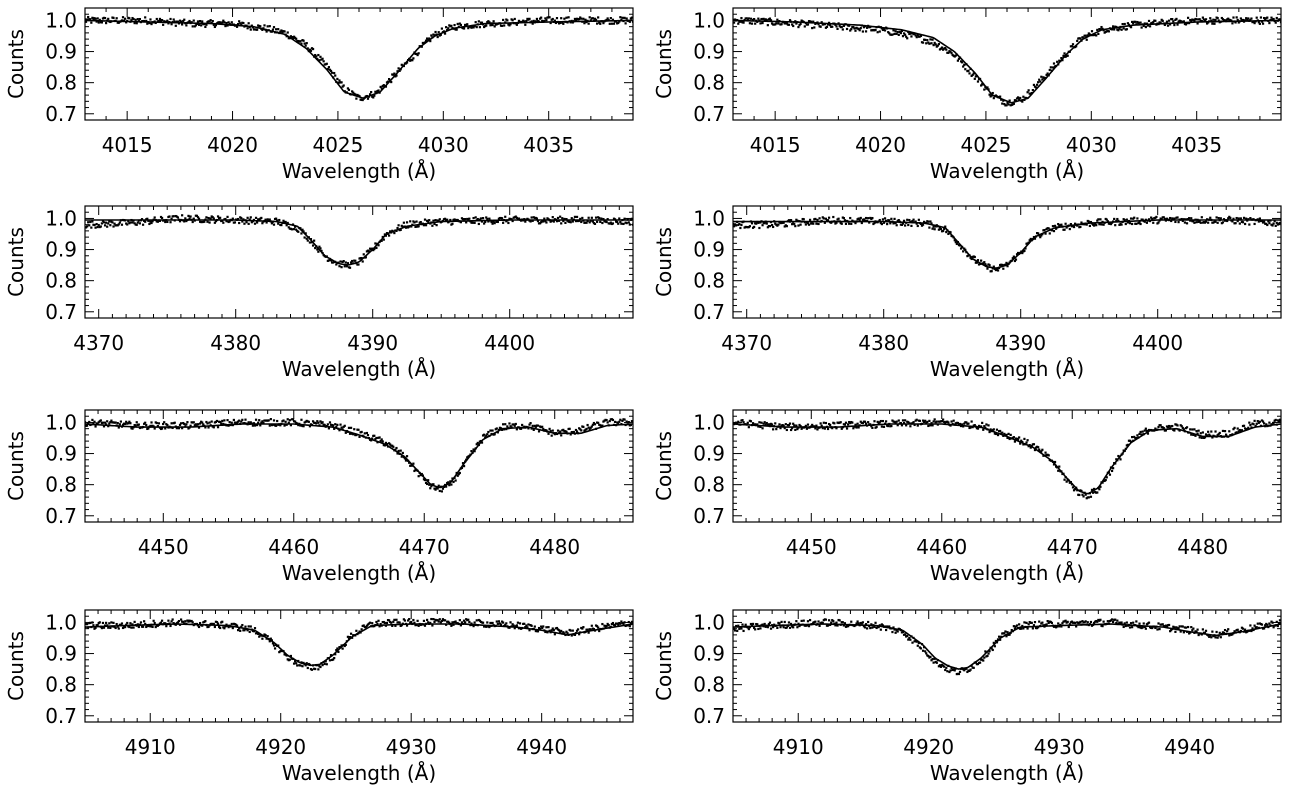 The image size is (1292, 796). What do you see at coordinates (61, 218) in the screenshot?
I see `y-tick-label: 1.0` at bounding box center [61, 218].